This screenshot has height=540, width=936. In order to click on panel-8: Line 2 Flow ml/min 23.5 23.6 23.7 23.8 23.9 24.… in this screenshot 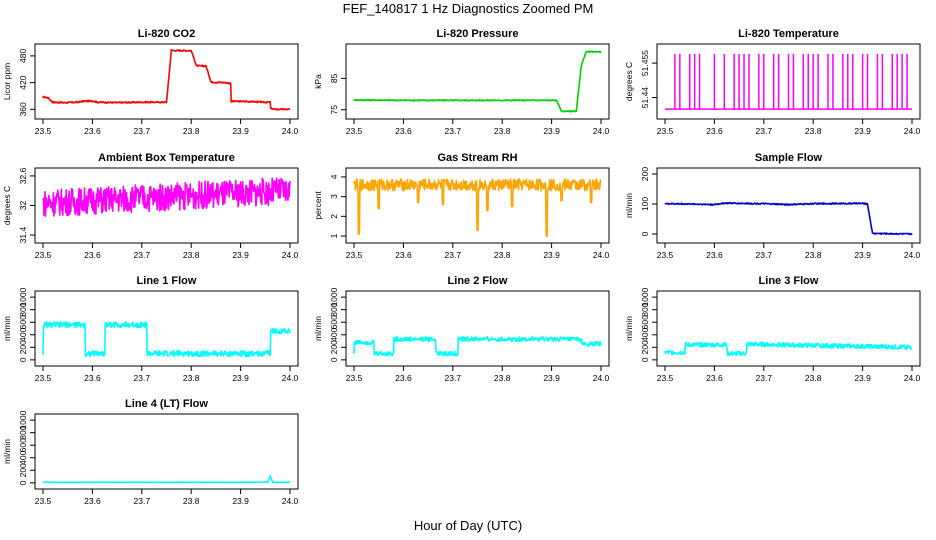, I will do `click(461, 329)`.